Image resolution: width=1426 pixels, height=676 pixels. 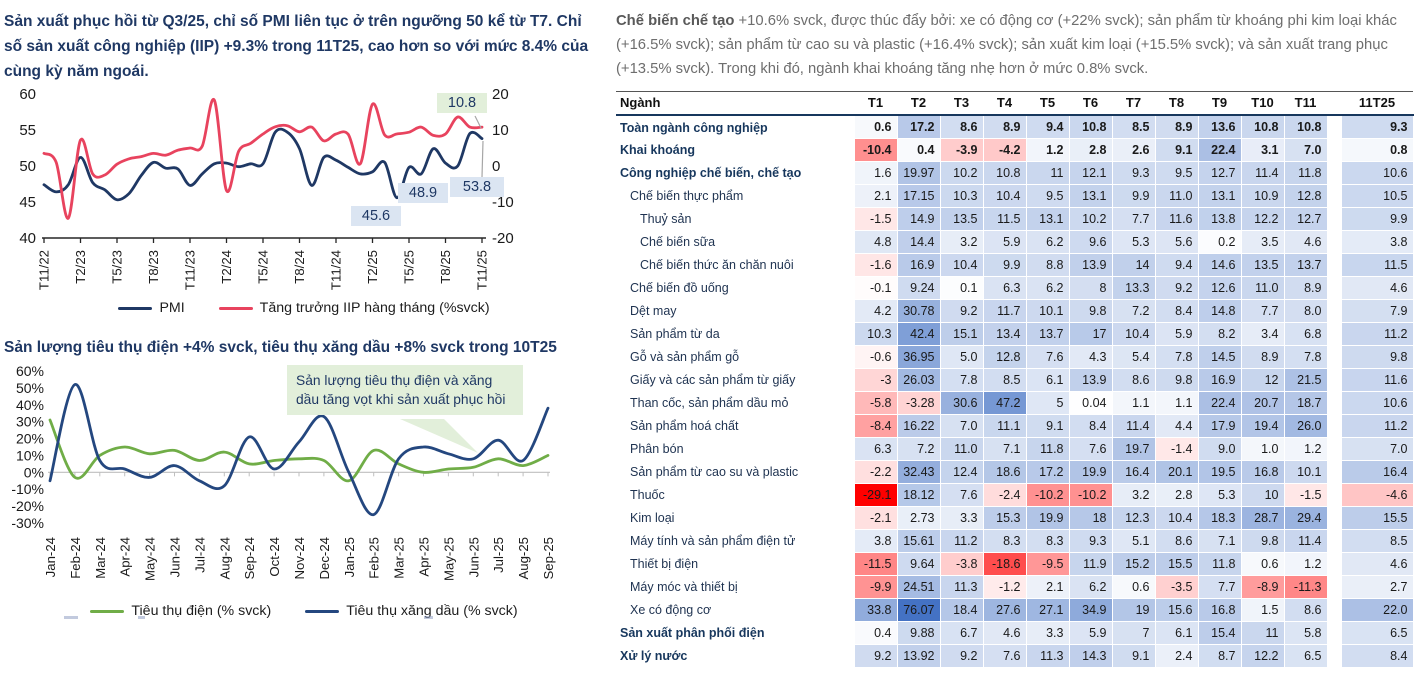 I want to click on axis-tick-label: Dec-24, so click(x=324, y=558).